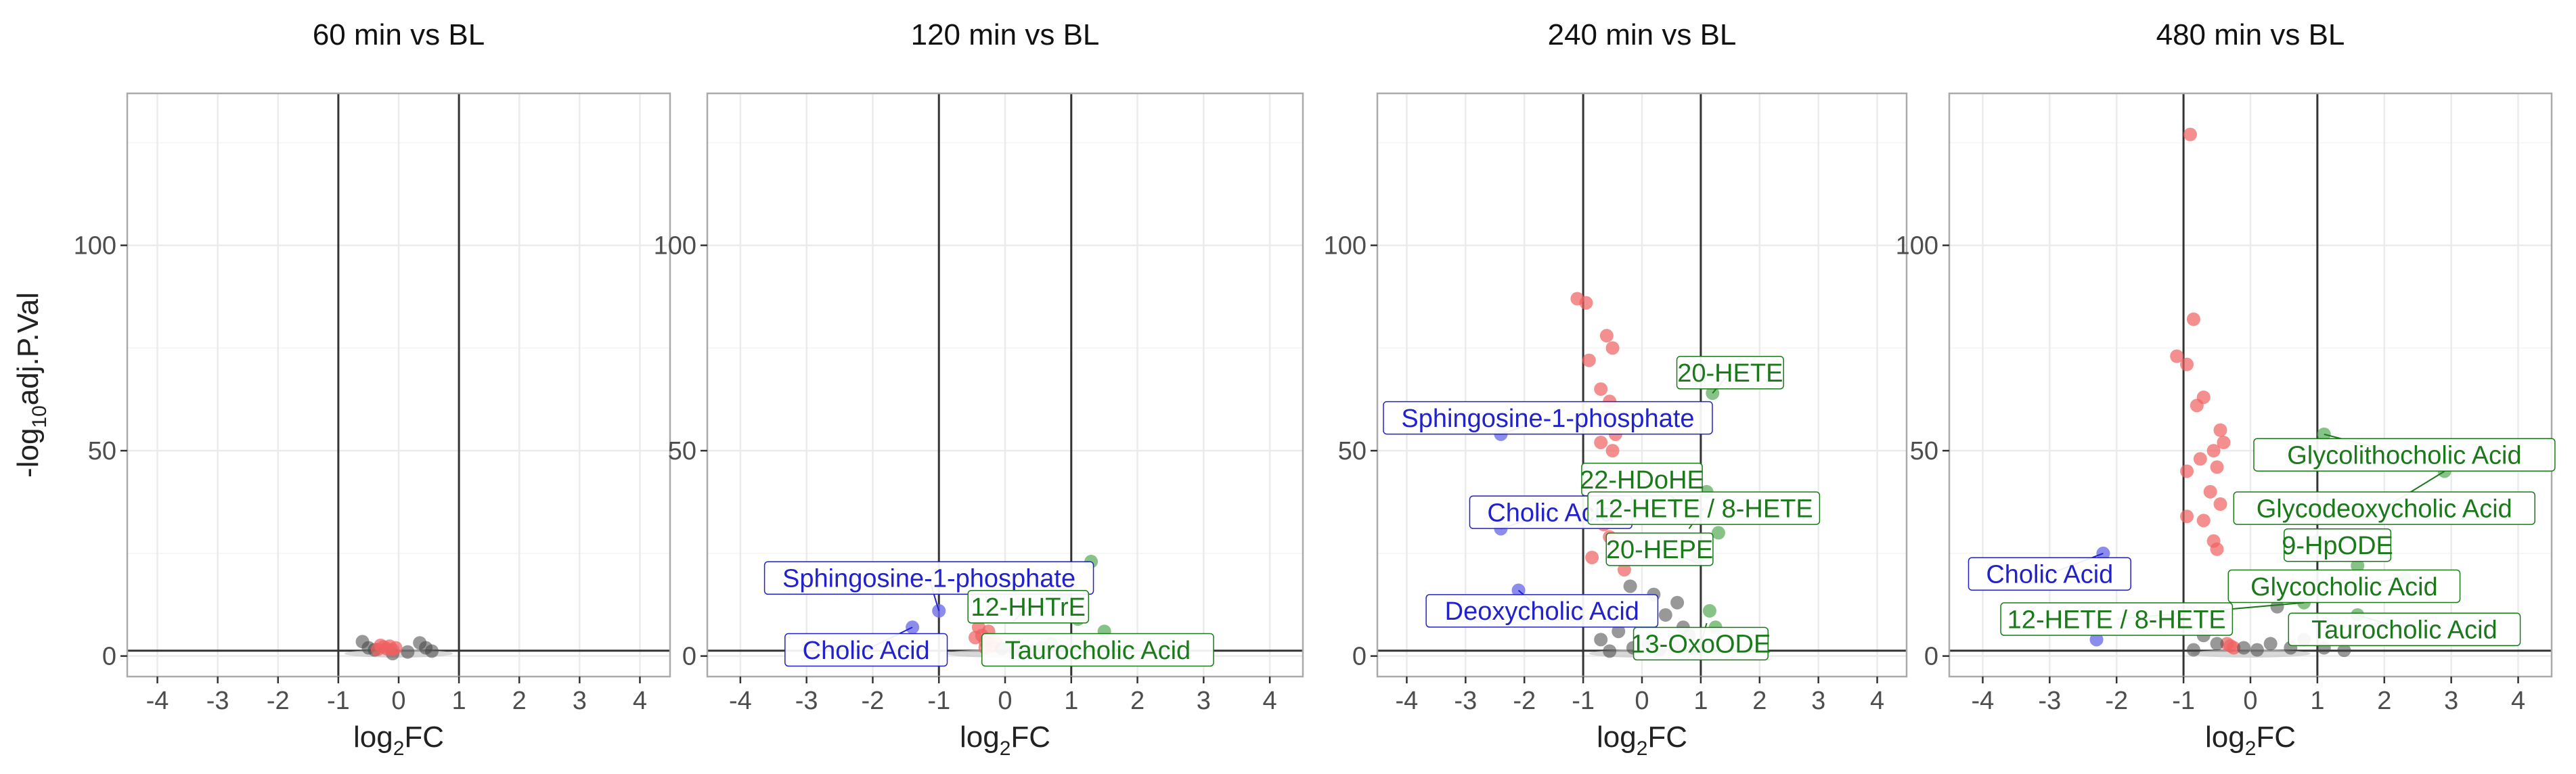 The height and width of the screenshot is (774, 2576). I want to click on metabolite-label: 20-HEPE, so click(1659, 550).